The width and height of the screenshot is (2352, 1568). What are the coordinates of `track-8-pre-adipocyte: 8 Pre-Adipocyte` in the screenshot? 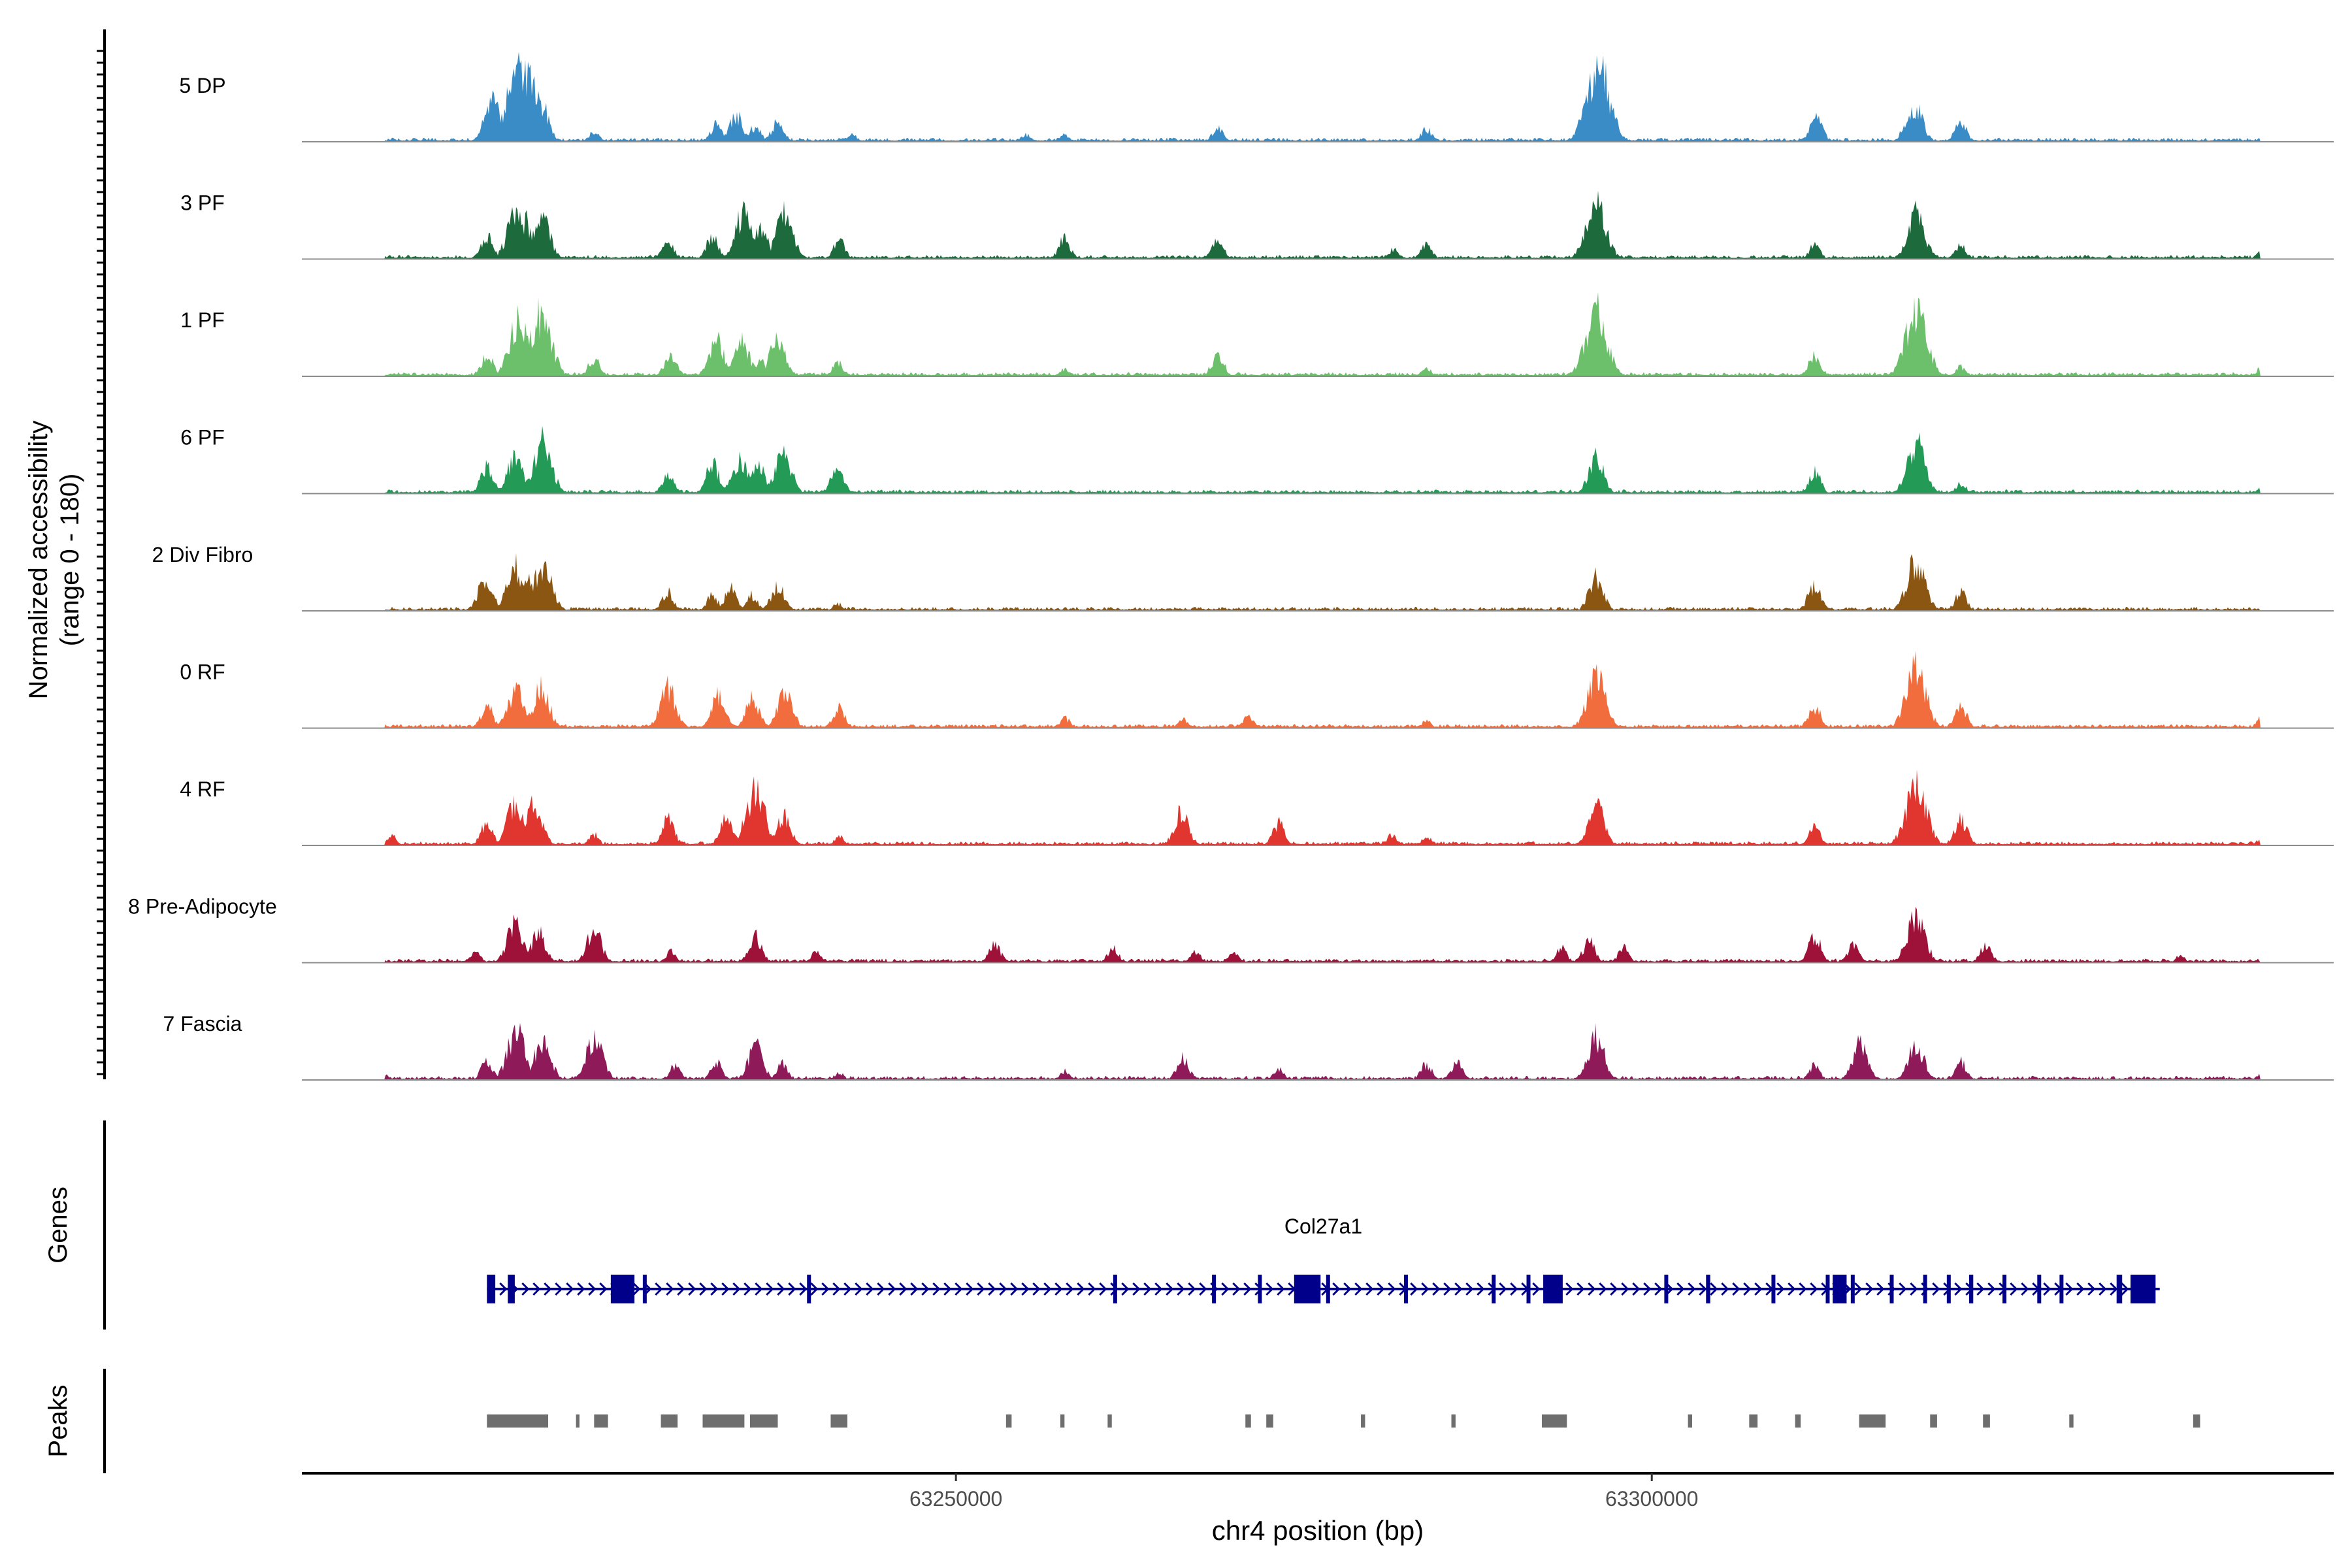 It's located at (1231, 929).